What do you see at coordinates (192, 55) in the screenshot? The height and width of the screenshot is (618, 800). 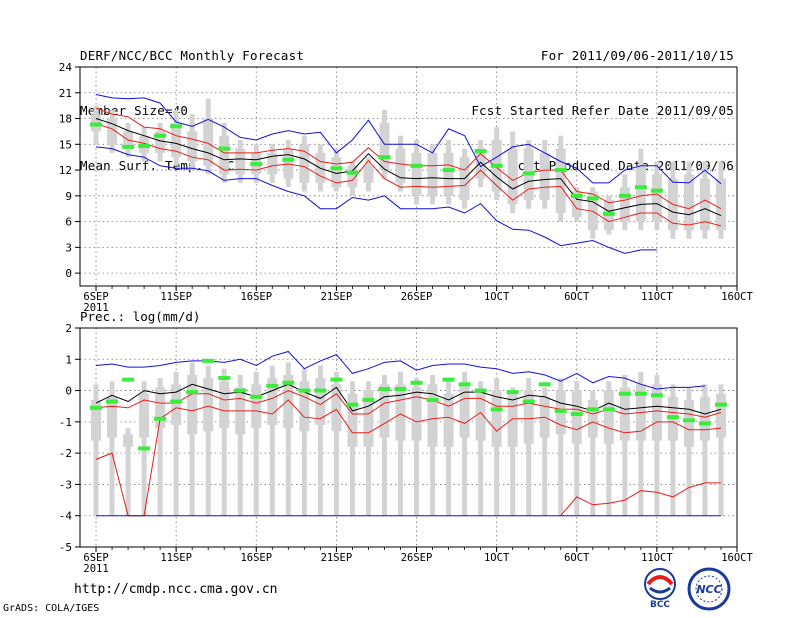 I see `page-title: DERF/NCC/BCC Monthly Forecast` at bounding box center [192, 55].